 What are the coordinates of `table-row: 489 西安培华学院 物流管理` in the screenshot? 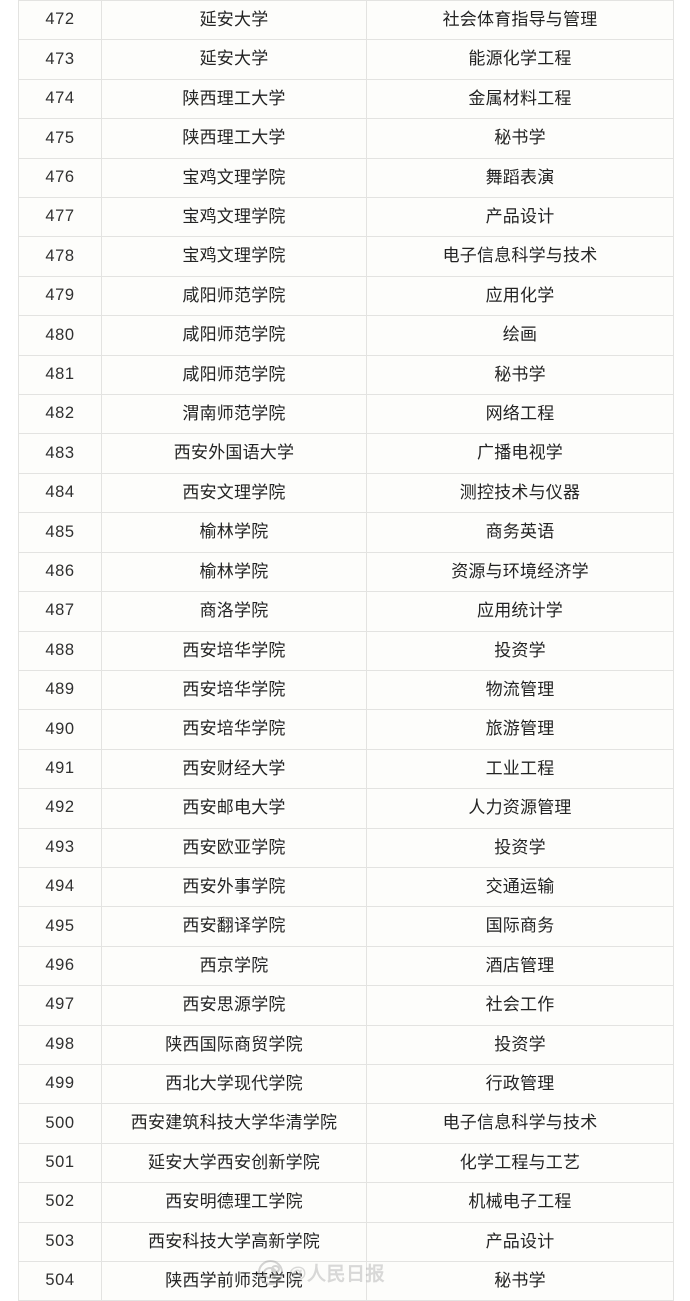 It's located at (346, 690).